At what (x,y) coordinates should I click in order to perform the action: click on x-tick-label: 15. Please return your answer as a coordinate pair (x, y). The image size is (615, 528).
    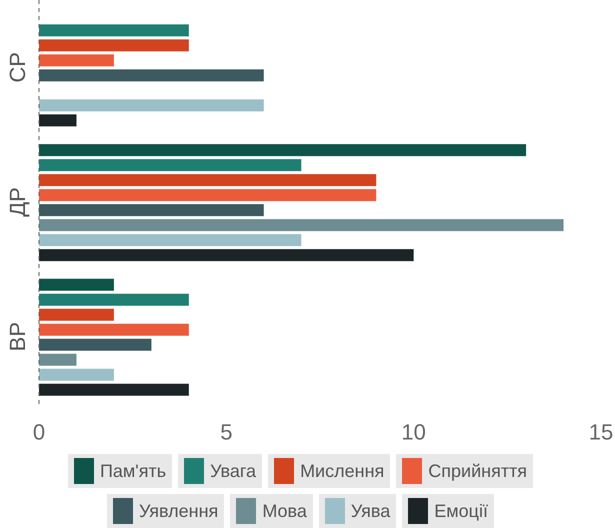
    Looking at the image, I should click on (601, 432).